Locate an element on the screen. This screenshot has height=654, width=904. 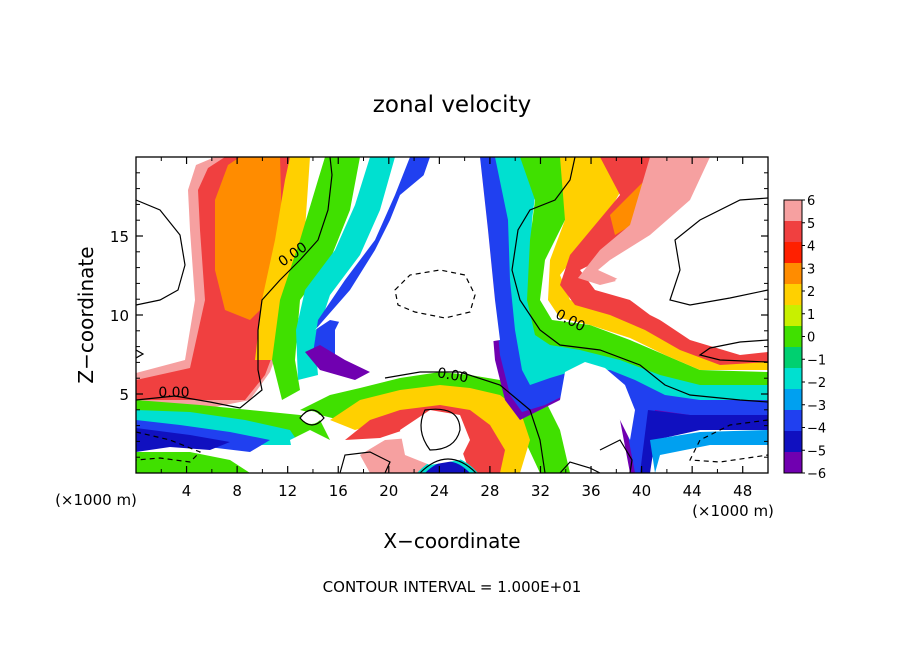
contour-mid-right is located at coordinates (733, 351).